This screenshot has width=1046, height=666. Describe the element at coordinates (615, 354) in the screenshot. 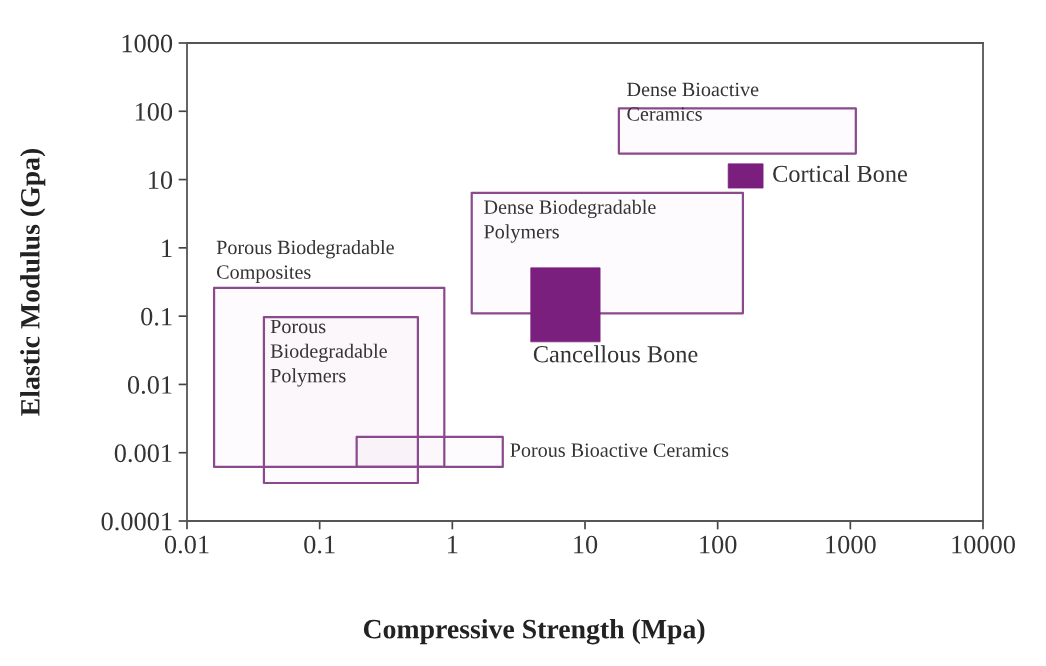

I see `text: Cancellous Bone` at that location.